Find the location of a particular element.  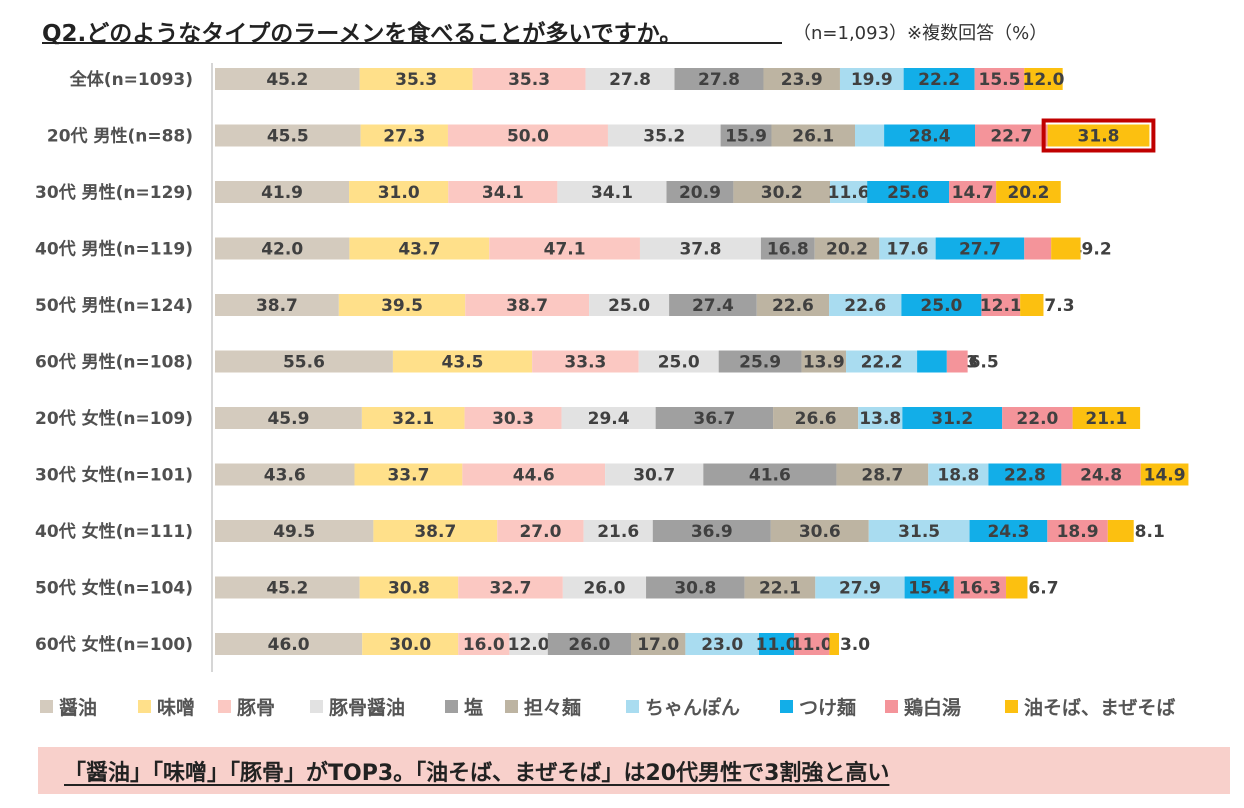

bar-cat1-s8 is located at coordinates (1011, 135).